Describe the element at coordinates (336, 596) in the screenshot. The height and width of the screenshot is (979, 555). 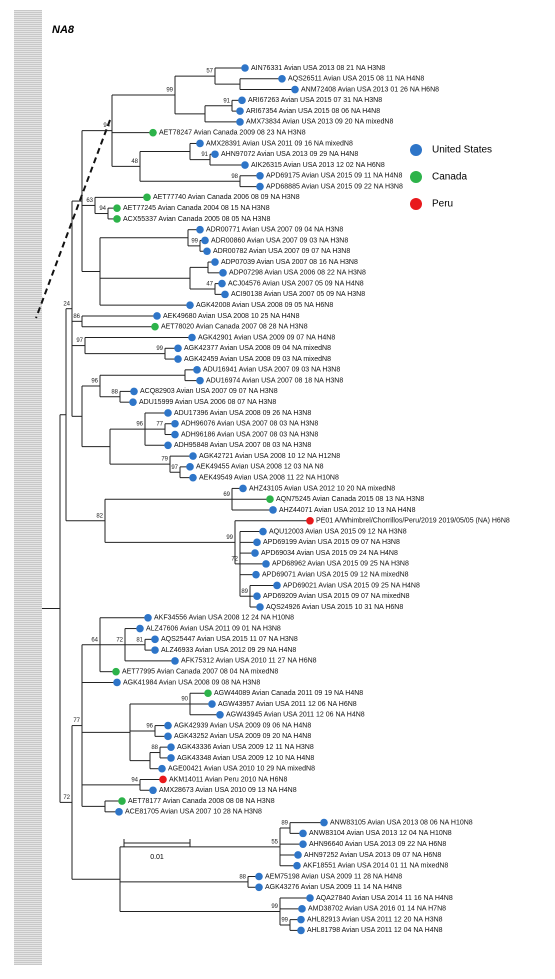
I see `leaf-label: APD69209 Avian USA 2015 09 07 NA mixedN8` at that location.